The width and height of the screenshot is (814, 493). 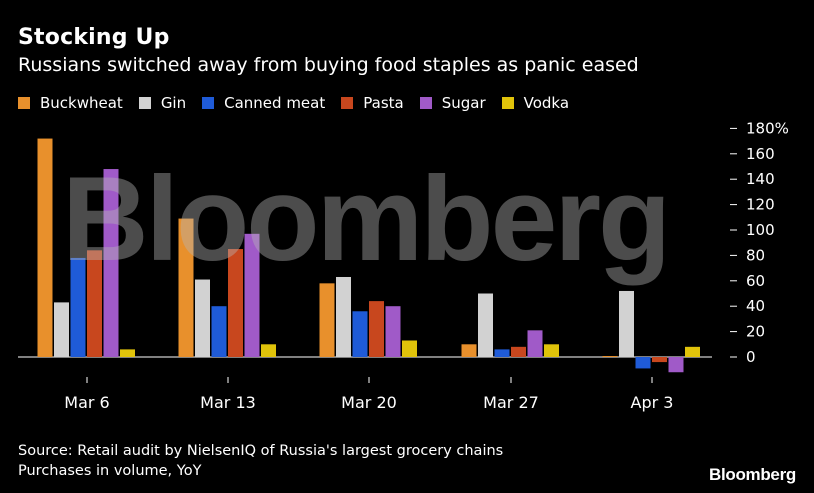 I want to click on legend-item: Pasta, so click(x=372, y=103).